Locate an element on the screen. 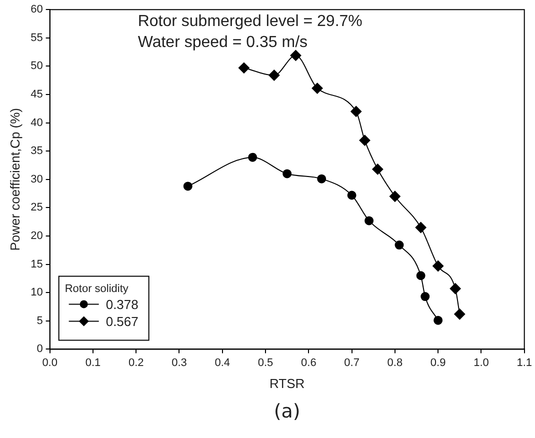 Image resolution: width=535 pixels, height=438 pixels. x-tick-label: 0.4 is located at coordinates (222, 362).